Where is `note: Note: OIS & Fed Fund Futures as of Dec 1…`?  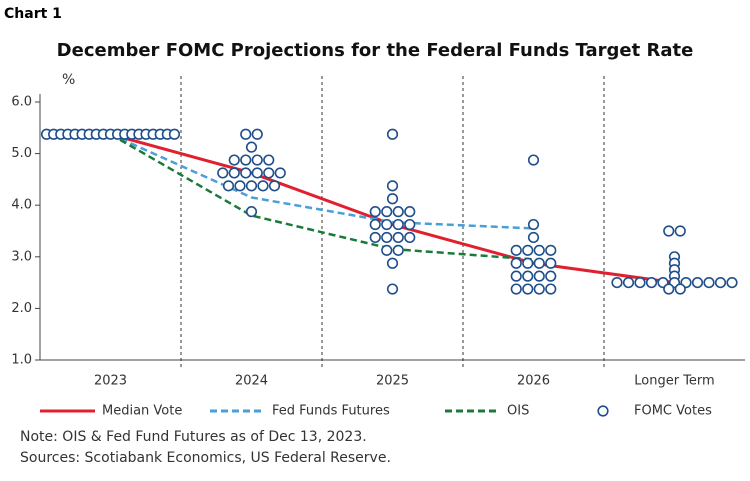
note: Note: OIS & Fed Fund Futures as of Dec 1… is located at coordinates (193, 437).